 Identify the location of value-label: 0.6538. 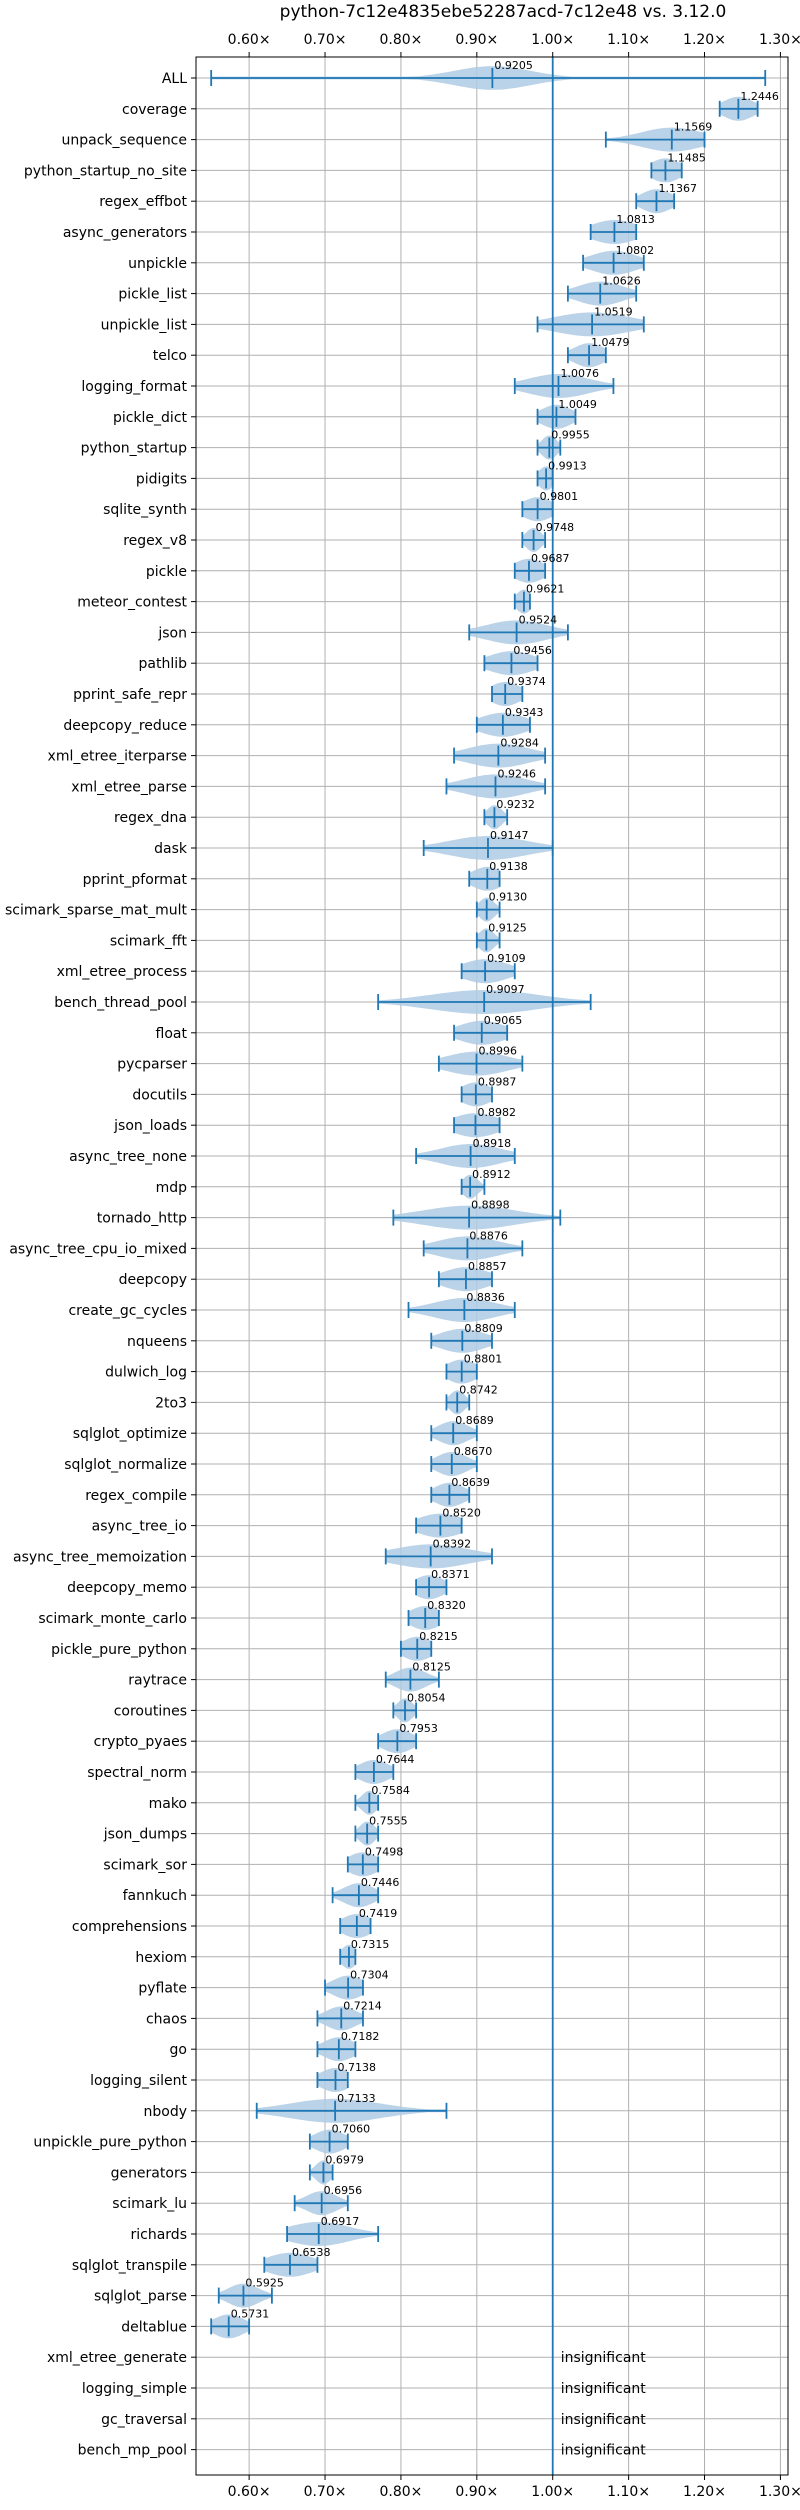
(311, 2252).